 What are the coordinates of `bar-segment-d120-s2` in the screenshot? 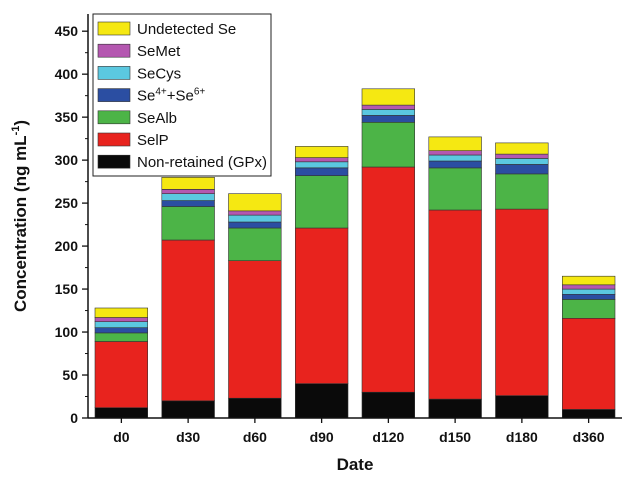 It's located at (388, 145).